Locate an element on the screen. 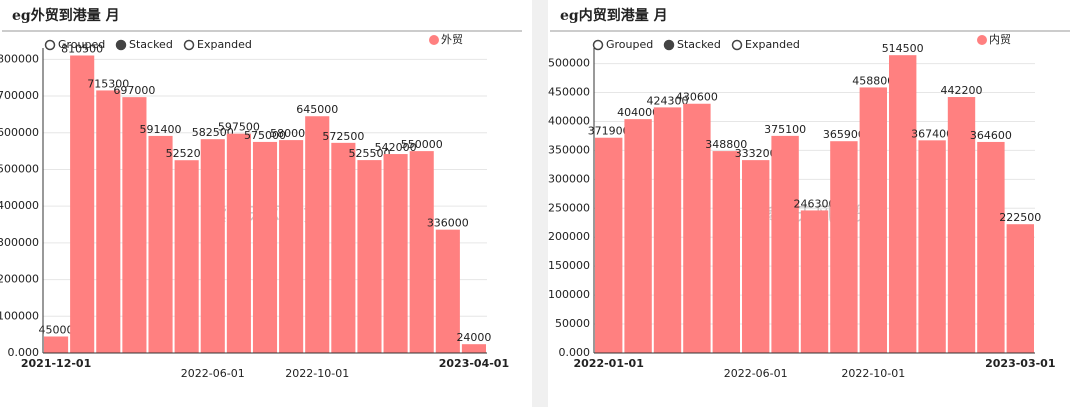 Image resolution: width=1080 pixels, height=407 pixels. x-tick-label: 2022-01-01 is located at coordinates (609, 363).